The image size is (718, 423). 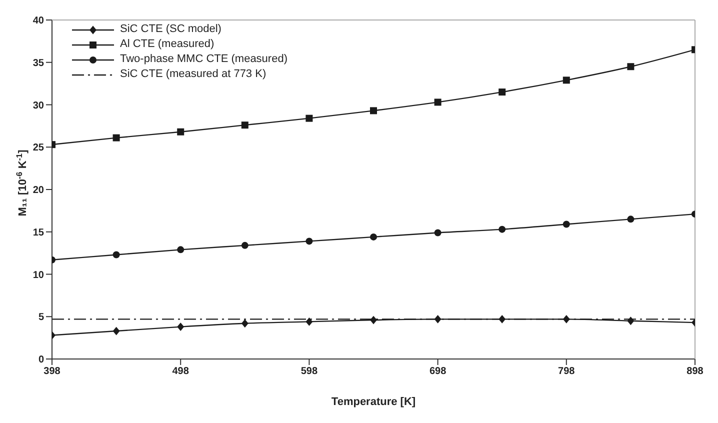 What do you see at coordinates (438, 372) in the screenshot?
I see `x-tick-label: 698` at bounding box center [438, 372].